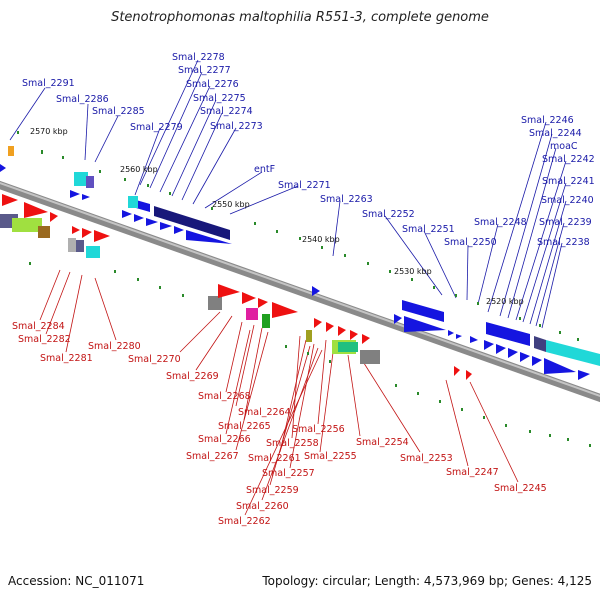  I want to click on gene-label: Smal_2261, so click(274, 458).